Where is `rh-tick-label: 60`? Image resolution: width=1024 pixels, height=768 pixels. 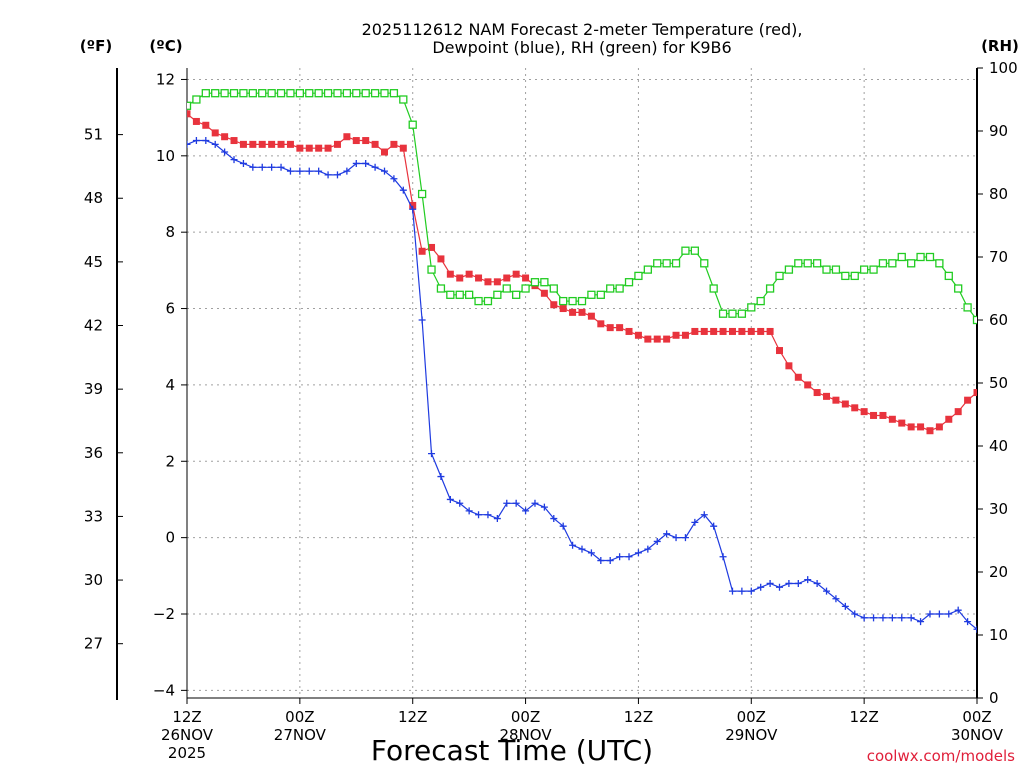 rh-tick-label: 60 is located at coordinates (998, 320).